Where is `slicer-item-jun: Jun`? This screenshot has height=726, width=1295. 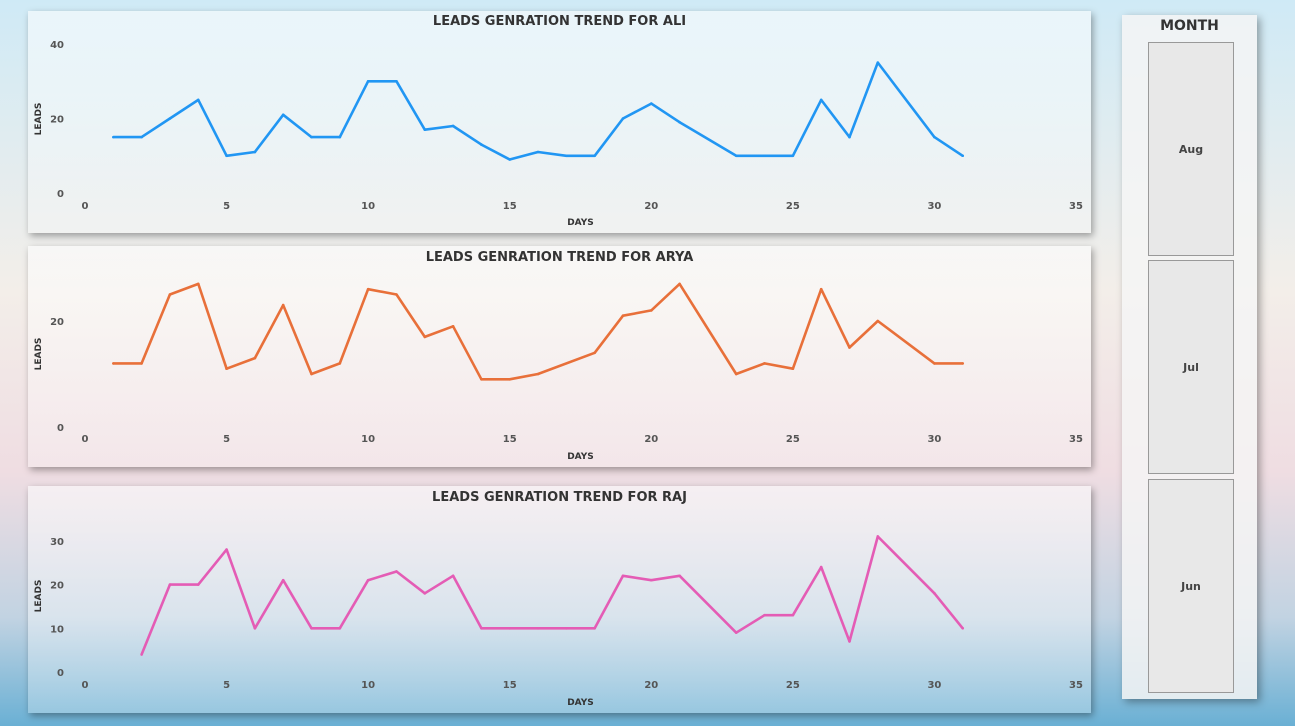 slicer-item-jun: Jun is located at coordinates (1191, 586).